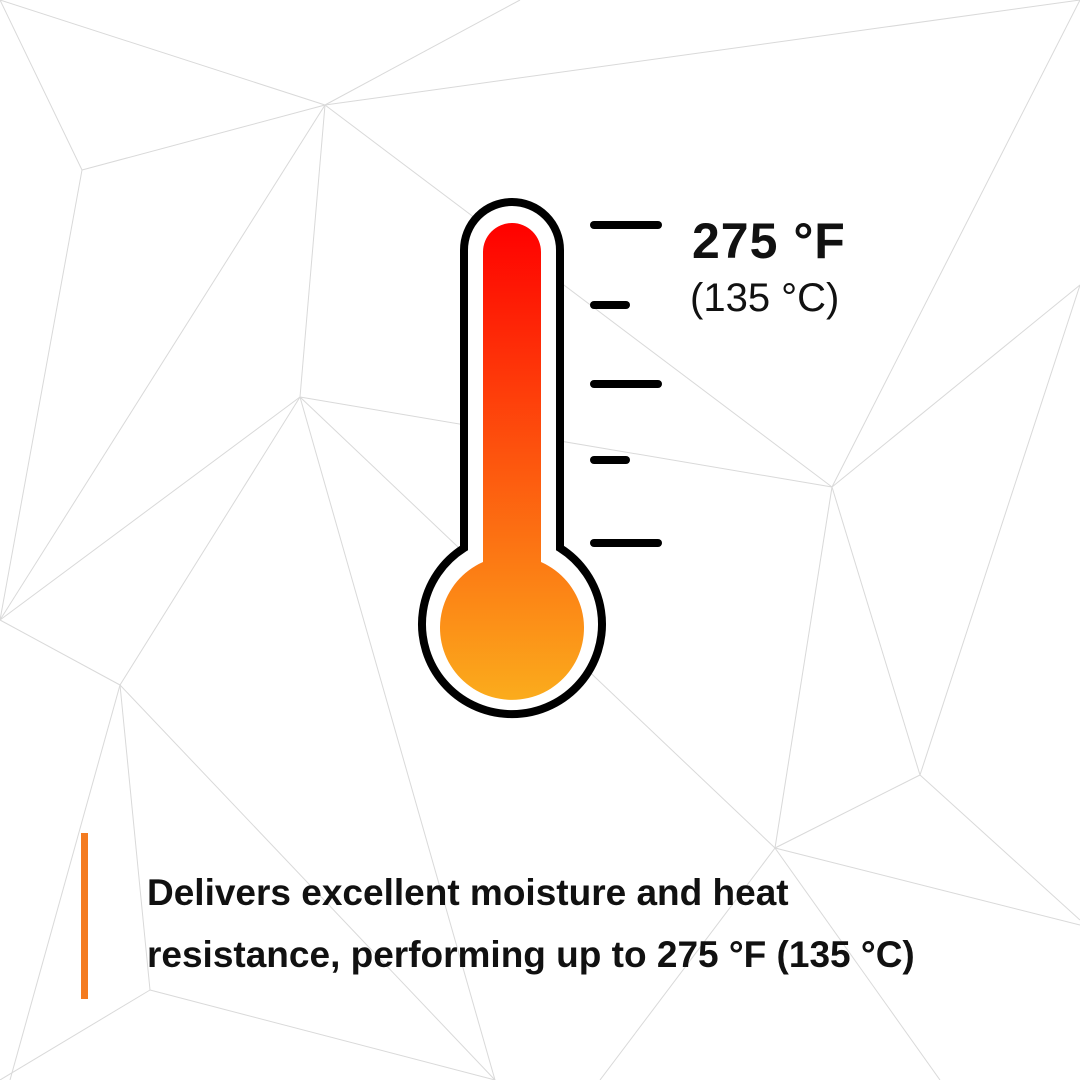  I want to click on caption-line-1: Delivers excellent moisture and heat, so click(468, 892).